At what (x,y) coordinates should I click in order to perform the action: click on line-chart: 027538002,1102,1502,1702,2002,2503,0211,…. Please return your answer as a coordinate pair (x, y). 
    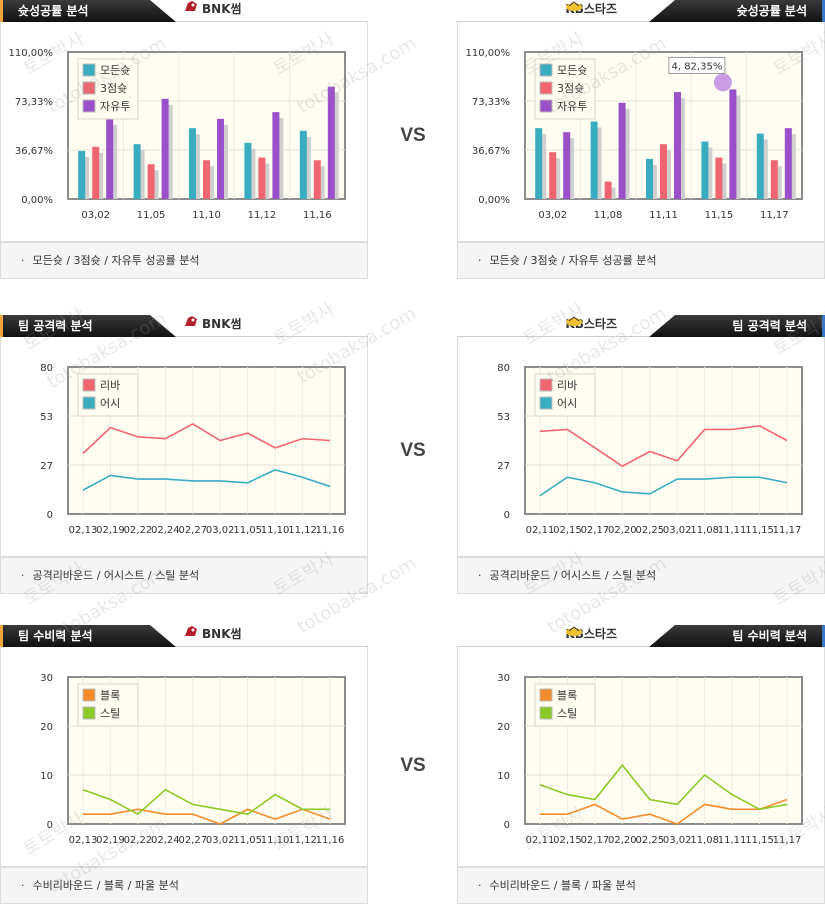
    Looking at the image, I should click on (650, 449).